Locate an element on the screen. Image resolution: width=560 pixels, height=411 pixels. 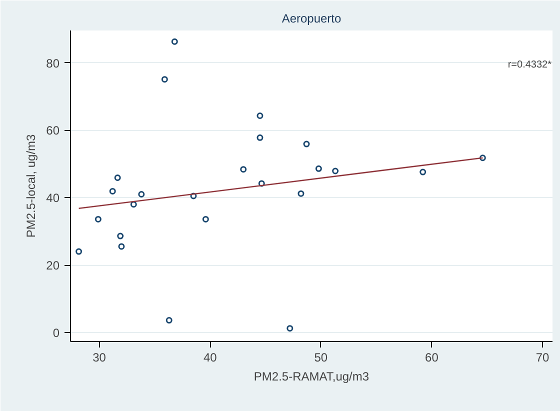
annotation: r=0.4332* is located at coordinates (530, 64).